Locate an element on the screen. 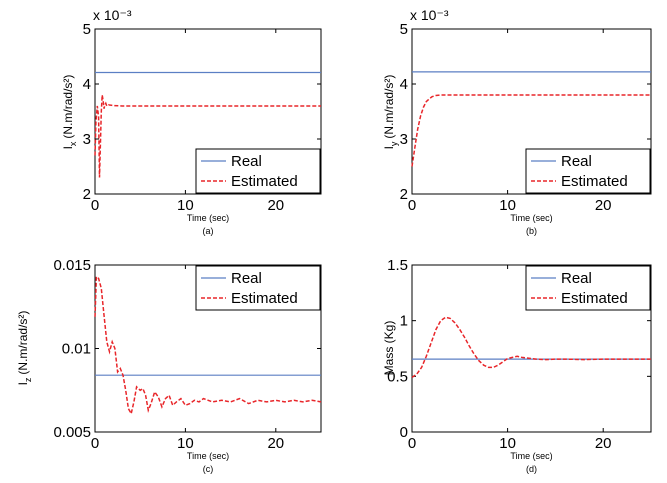 Image resolution: width=667 pixels, height=483 pixels. y-axis-label: Iy (N.m/rad/s²) is located at coordinates (390, 112).